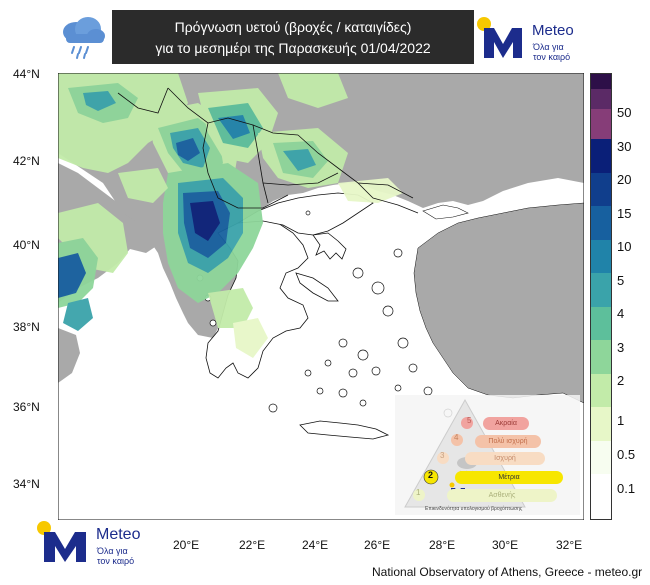 The width and height of the screenshot is (650, 585). I want to click on hazard-level-label: Ισχυρή, so click(505, 458).